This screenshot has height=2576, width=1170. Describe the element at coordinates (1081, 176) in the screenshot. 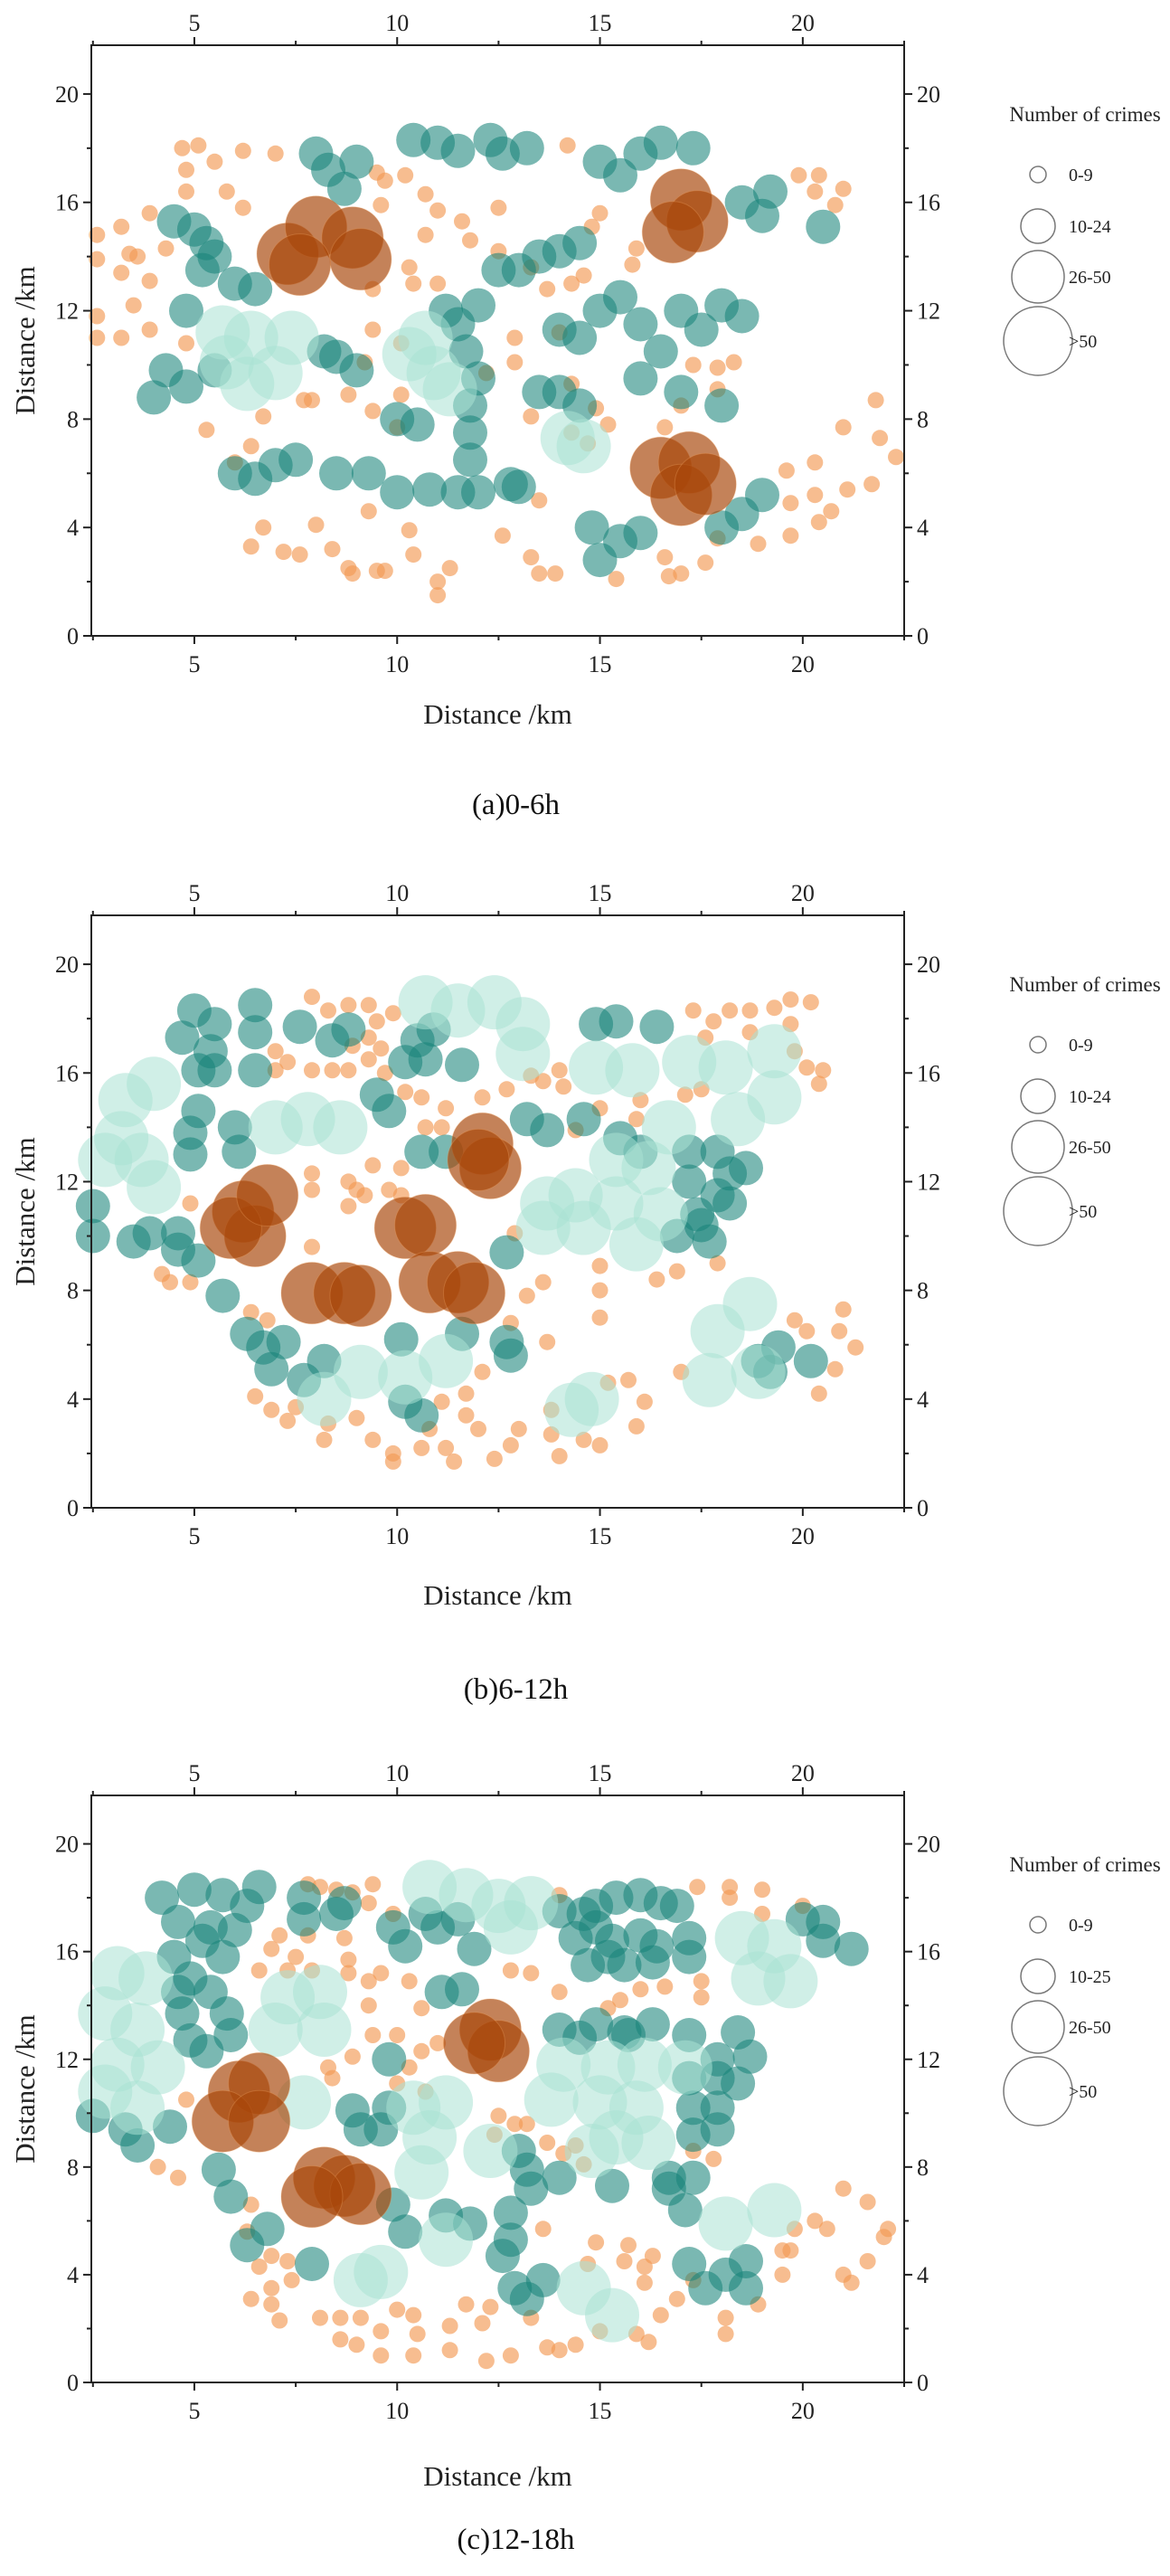

I see `legend-entry-label: 0-9` at that location.